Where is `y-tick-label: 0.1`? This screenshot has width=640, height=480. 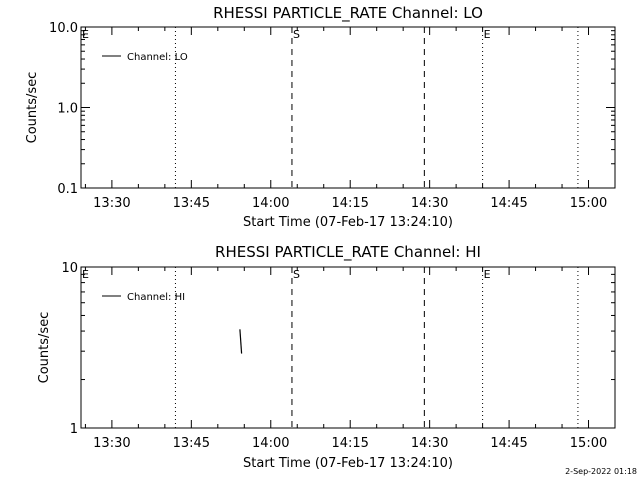 y-tick-label: 0.1 is located at coordinates (67, 189).